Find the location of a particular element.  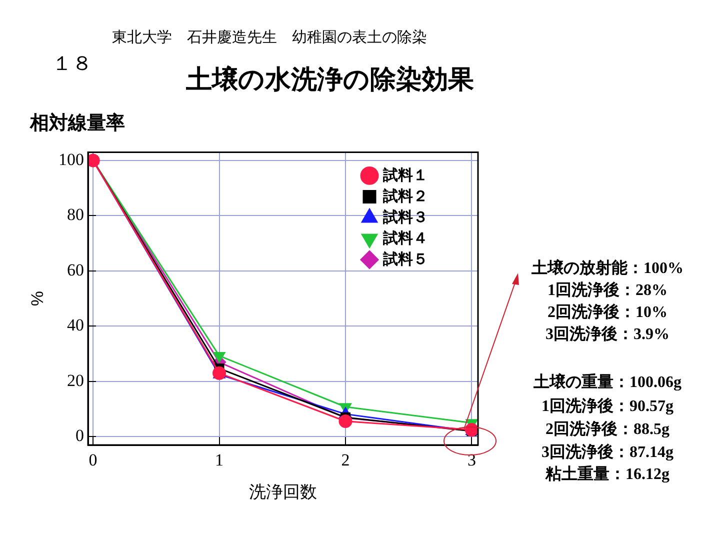

y-tick-label: 80 is located at coordinates (75, 214).